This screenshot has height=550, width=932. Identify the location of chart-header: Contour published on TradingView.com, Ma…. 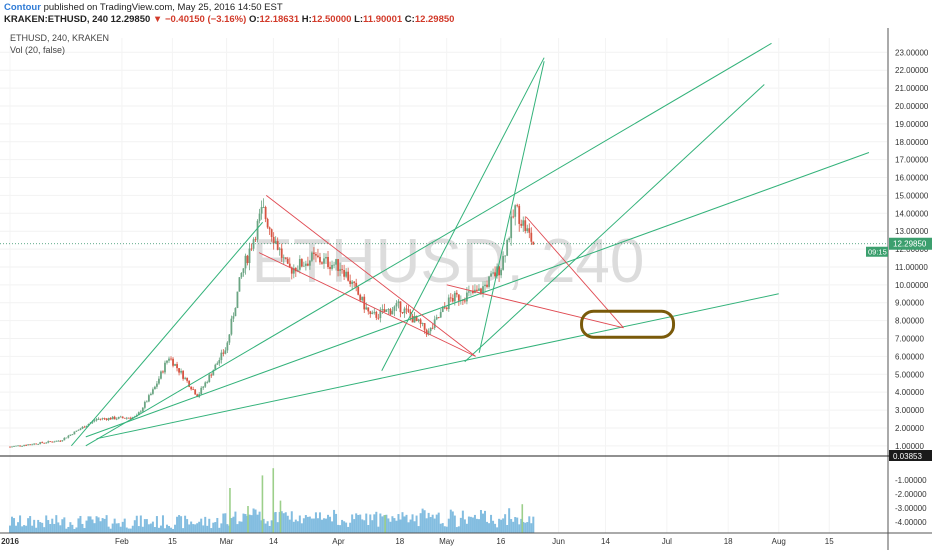
(466, 14).